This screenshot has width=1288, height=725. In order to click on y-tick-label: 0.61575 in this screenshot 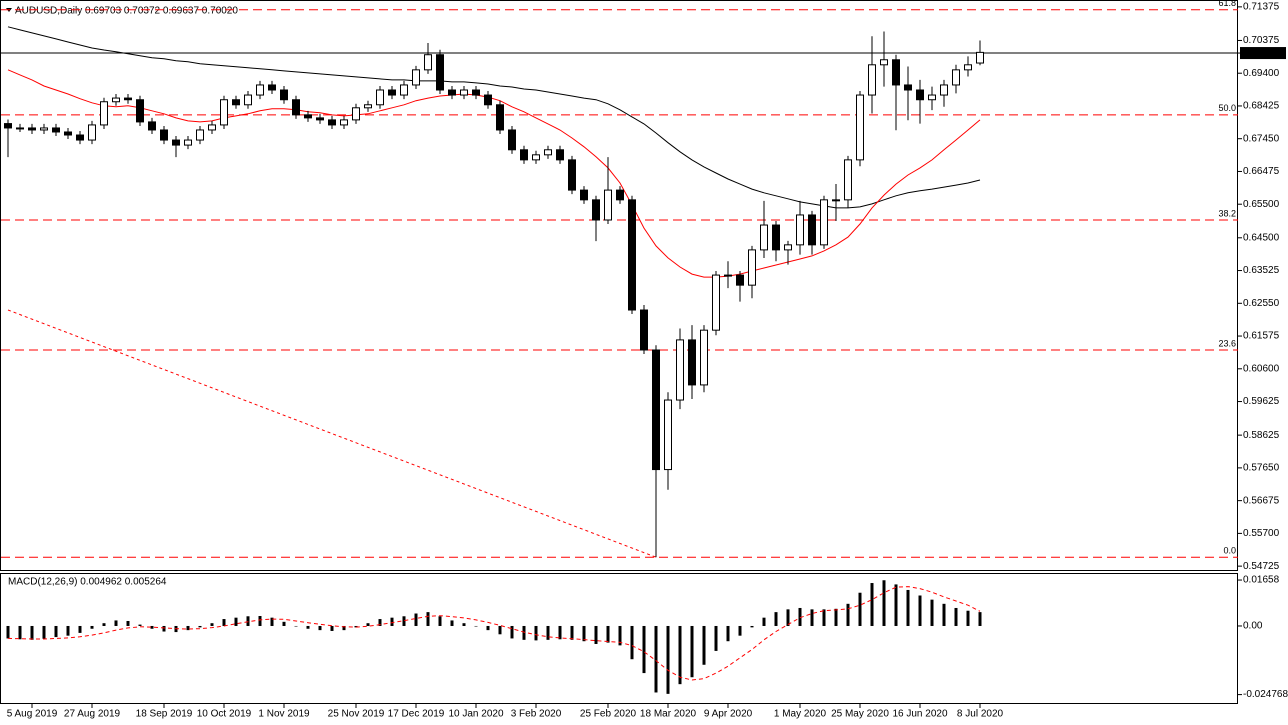, I will do `click(1261, 336)`.